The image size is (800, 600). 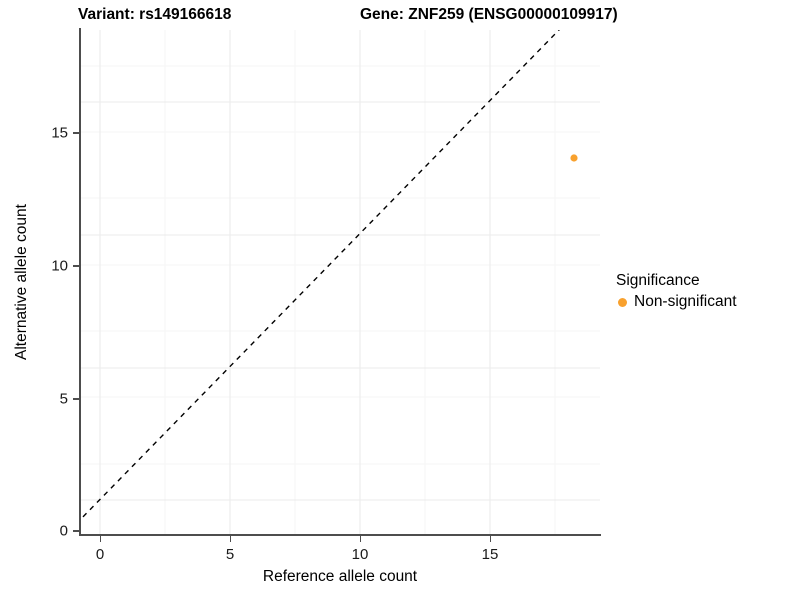 What do you see at coordinates (490, 554) in the screenshot?
I see `x-tick-label-15: 15` at bounding box center [490, 554].